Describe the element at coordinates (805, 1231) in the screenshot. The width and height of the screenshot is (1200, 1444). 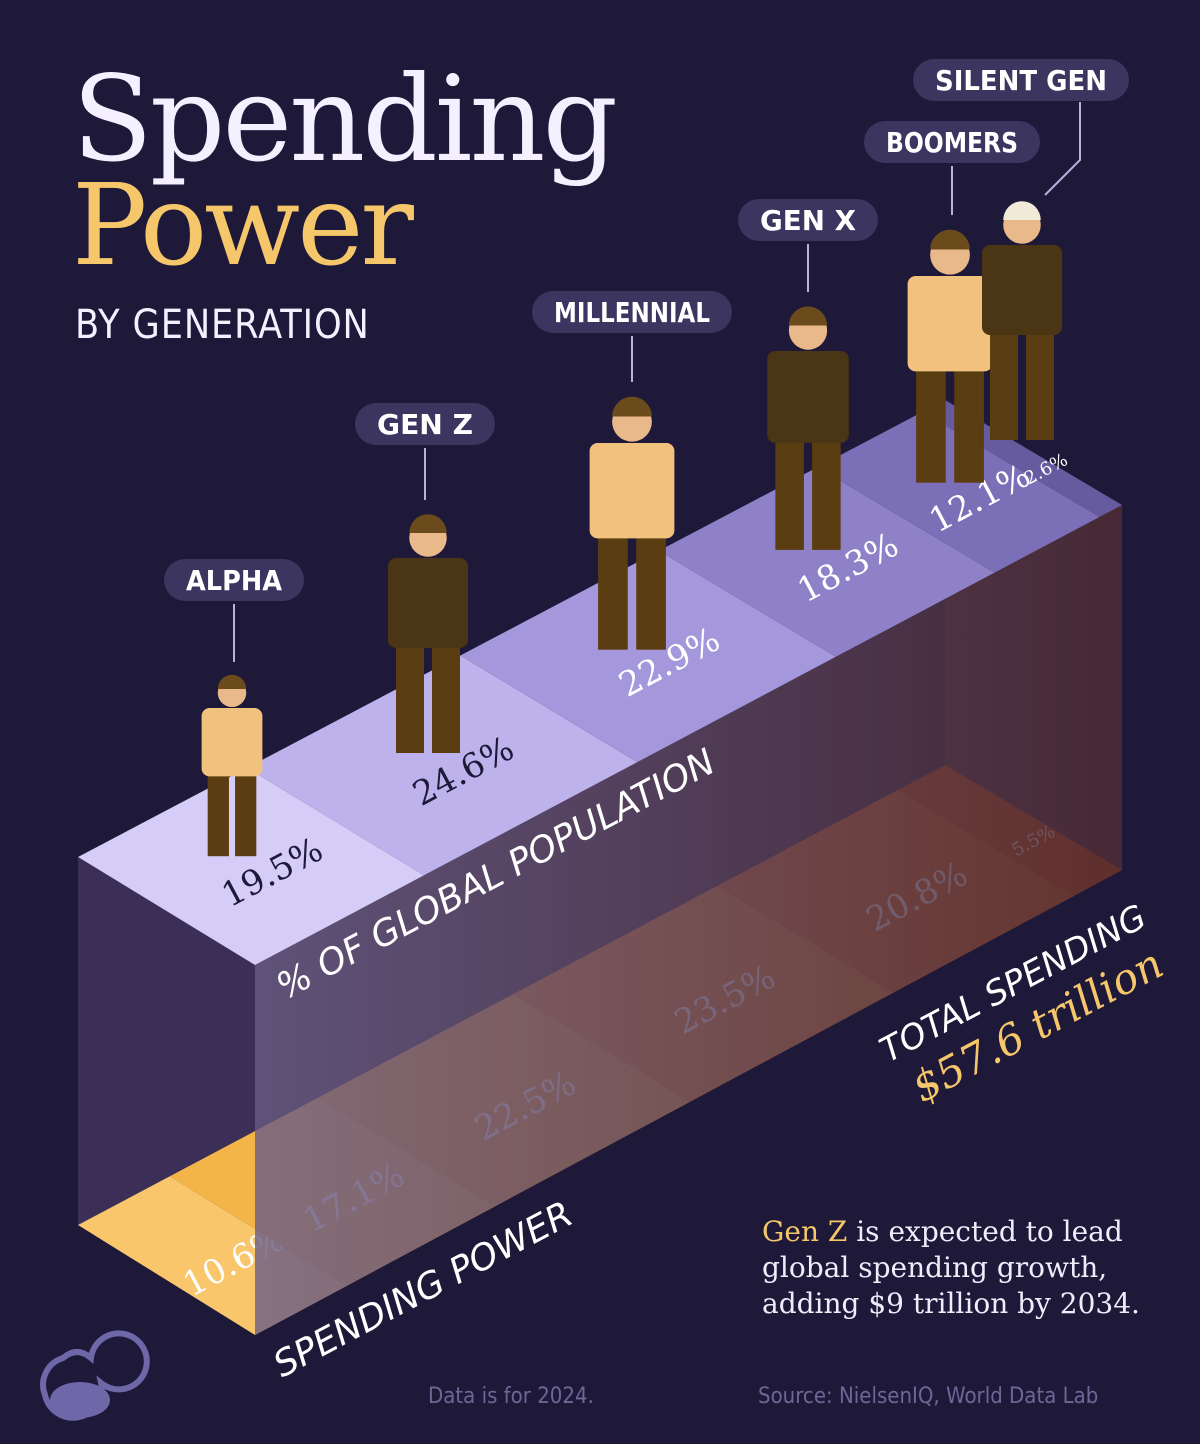
I see `note-highlight: Gen Z` at that location.